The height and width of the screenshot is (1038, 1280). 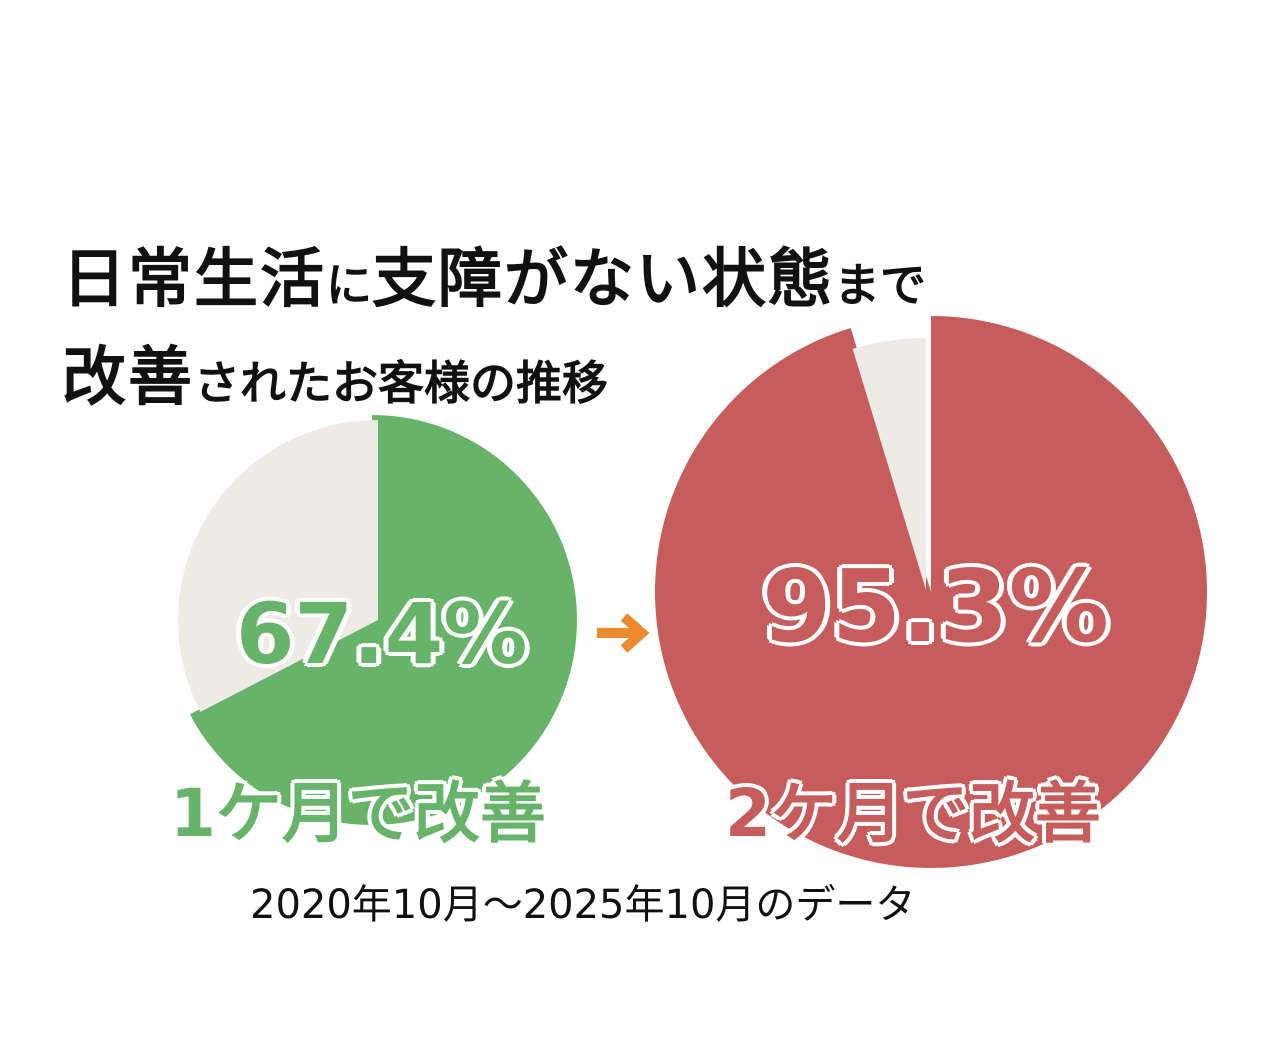 I want to click on arrow-icon, so click(x=623, y=633).